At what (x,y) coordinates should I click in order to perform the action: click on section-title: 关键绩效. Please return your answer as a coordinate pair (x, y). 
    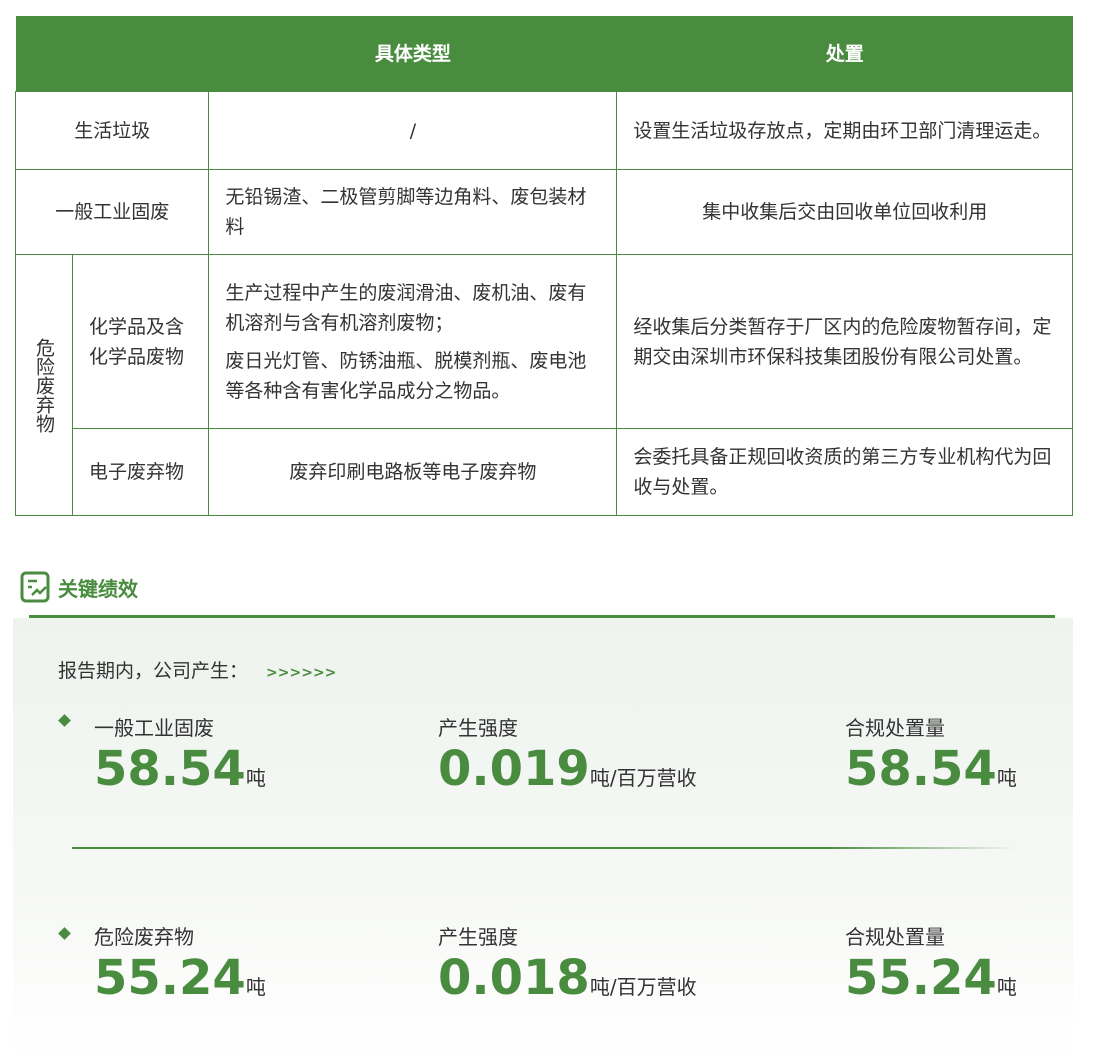
    Looking at the image, I should click on (79, 587).